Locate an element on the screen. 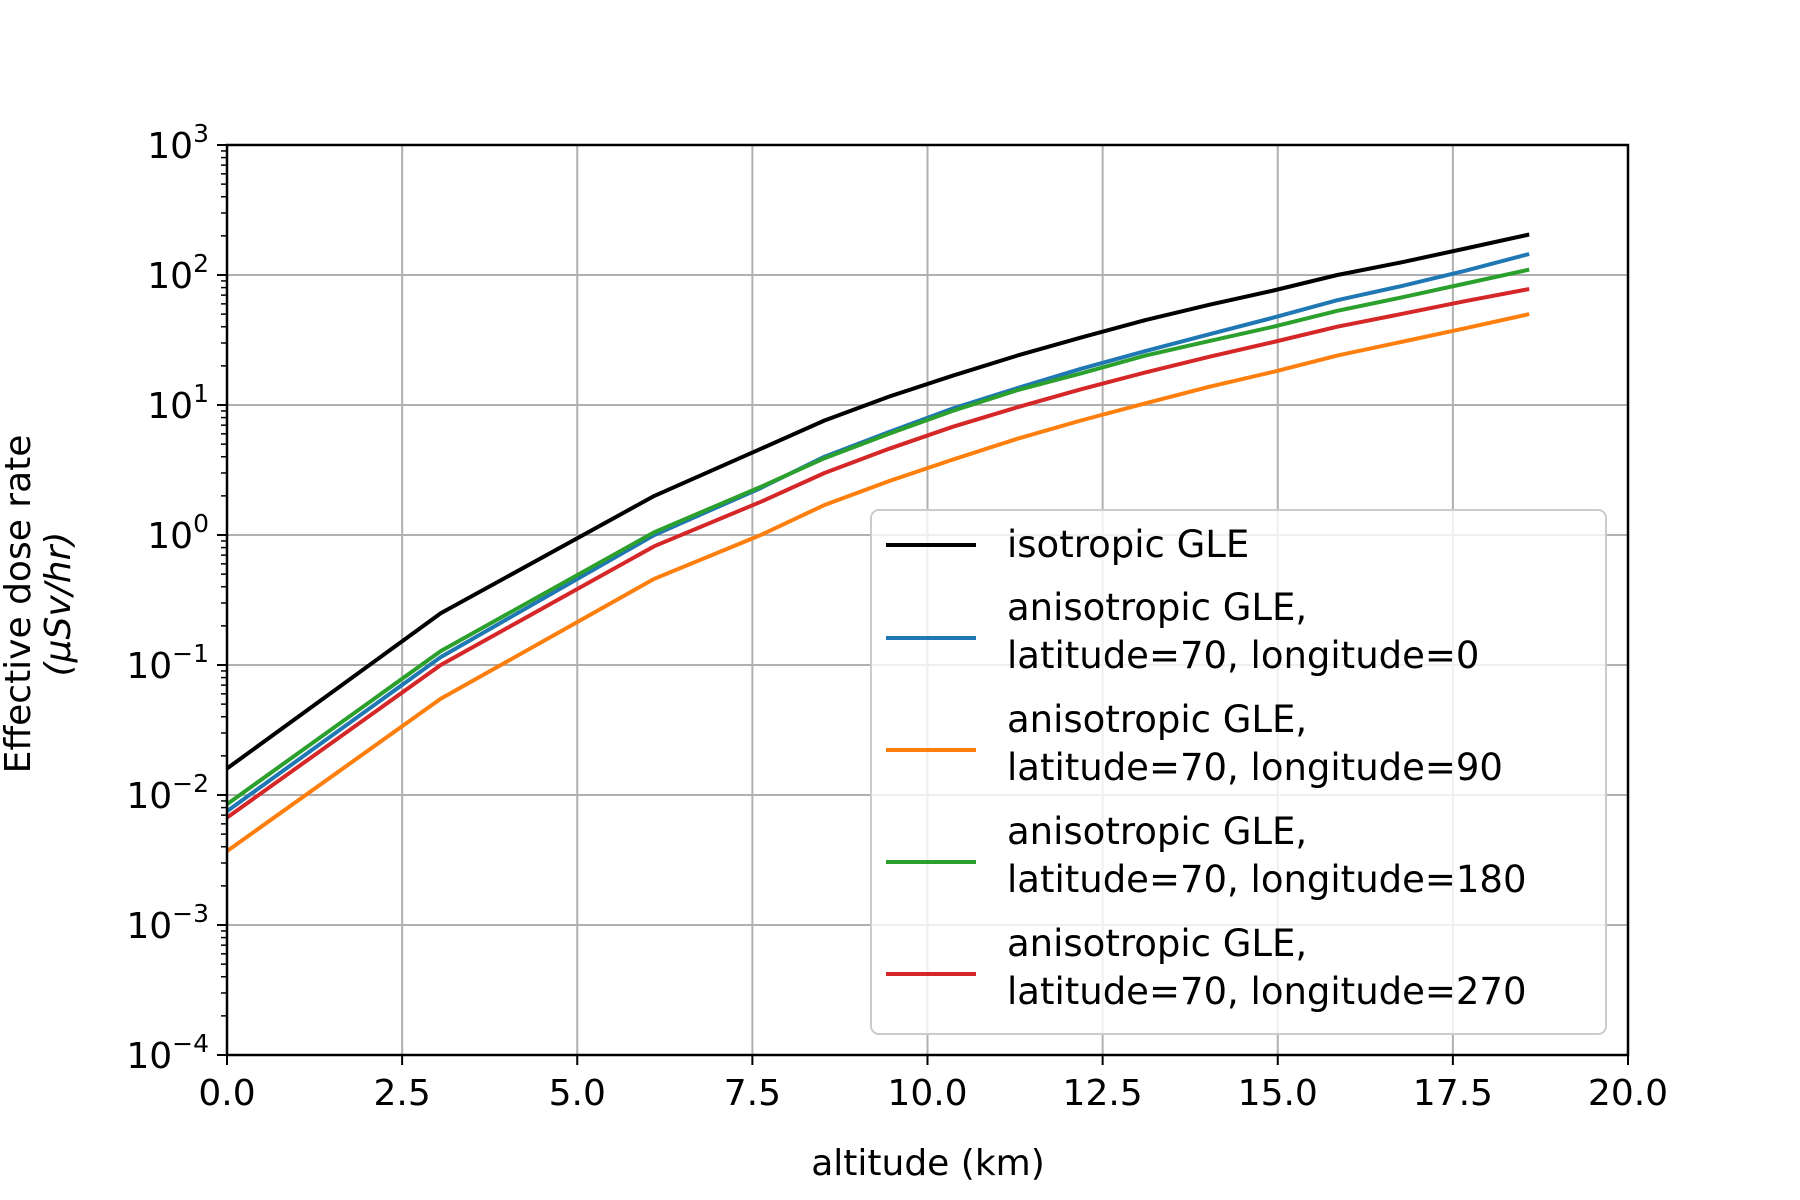 Image resolution: width=1800 pixels, height=1200 pixels. y-tick-label: 10⁻⁴ is located at coordinates (167, 1053).